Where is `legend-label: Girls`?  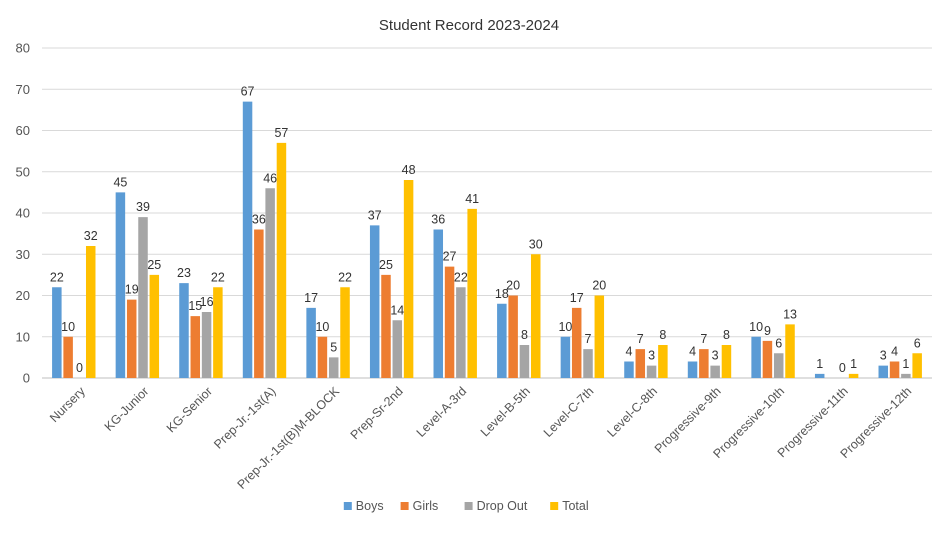
legend-label: Girls is located at coordinates (426, 506).